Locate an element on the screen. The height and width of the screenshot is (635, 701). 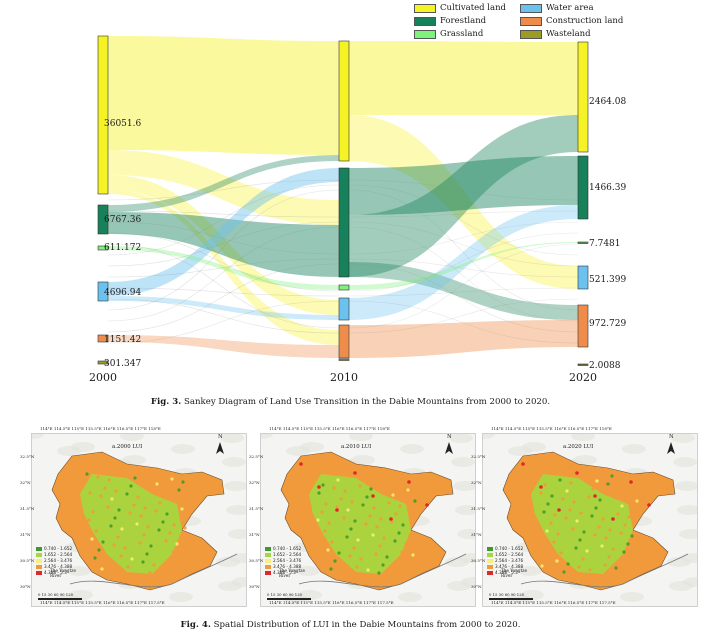
sankey-node-cultivated-2000 is located at coordinates (103, 115).